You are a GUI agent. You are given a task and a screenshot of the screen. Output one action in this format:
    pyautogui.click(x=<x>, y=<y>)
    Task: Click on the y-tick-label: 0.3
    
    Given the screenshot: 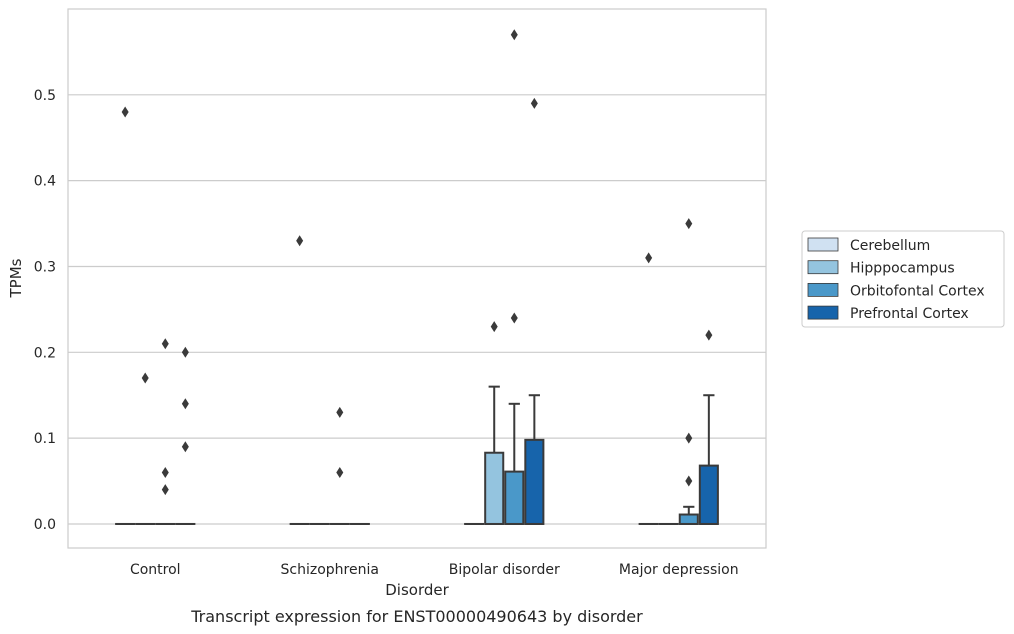 What is the action you would take?
    pyautogui.click(x=45, y=267)
    